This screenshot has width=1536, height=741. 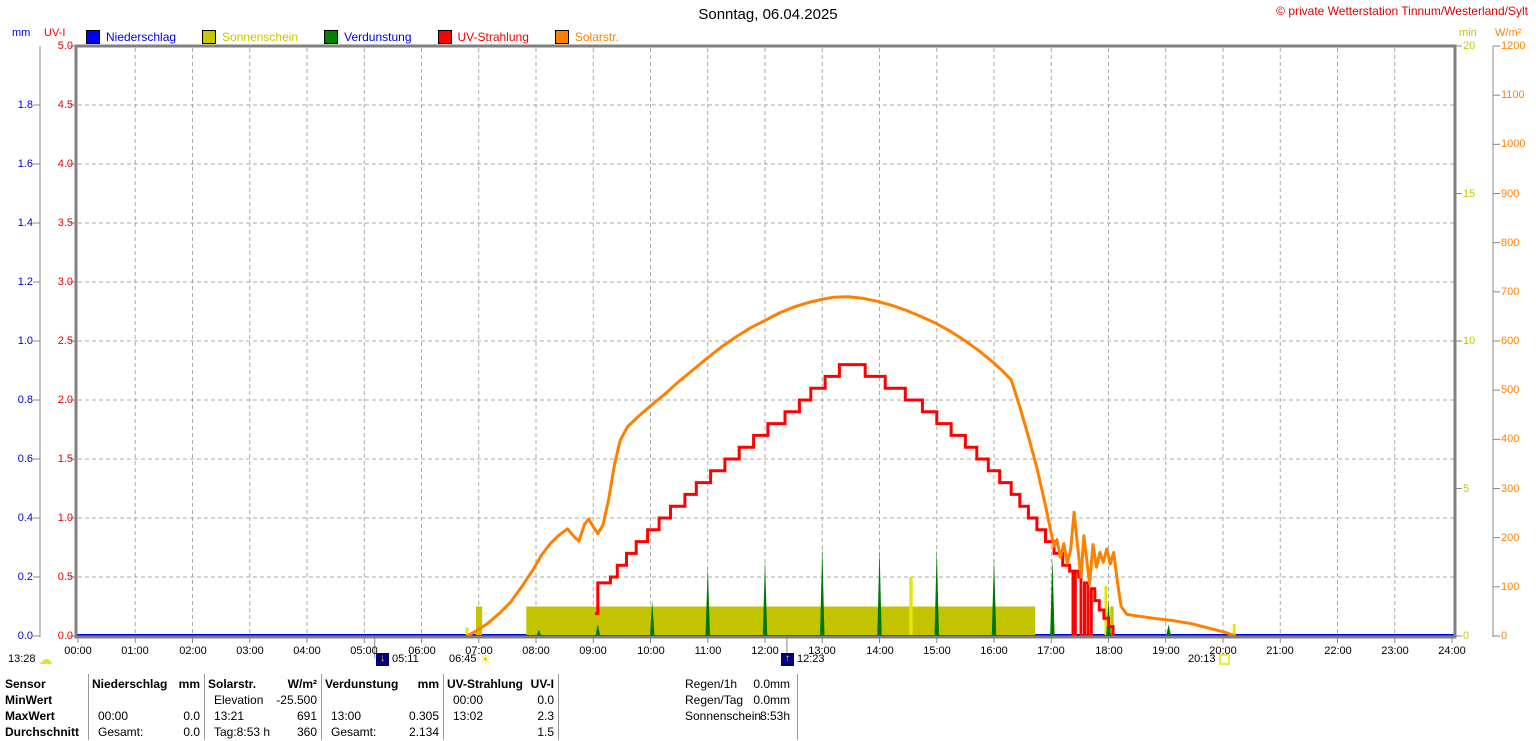 I want to click on moonrise-time: 13:28, so click(x=22, y=659).